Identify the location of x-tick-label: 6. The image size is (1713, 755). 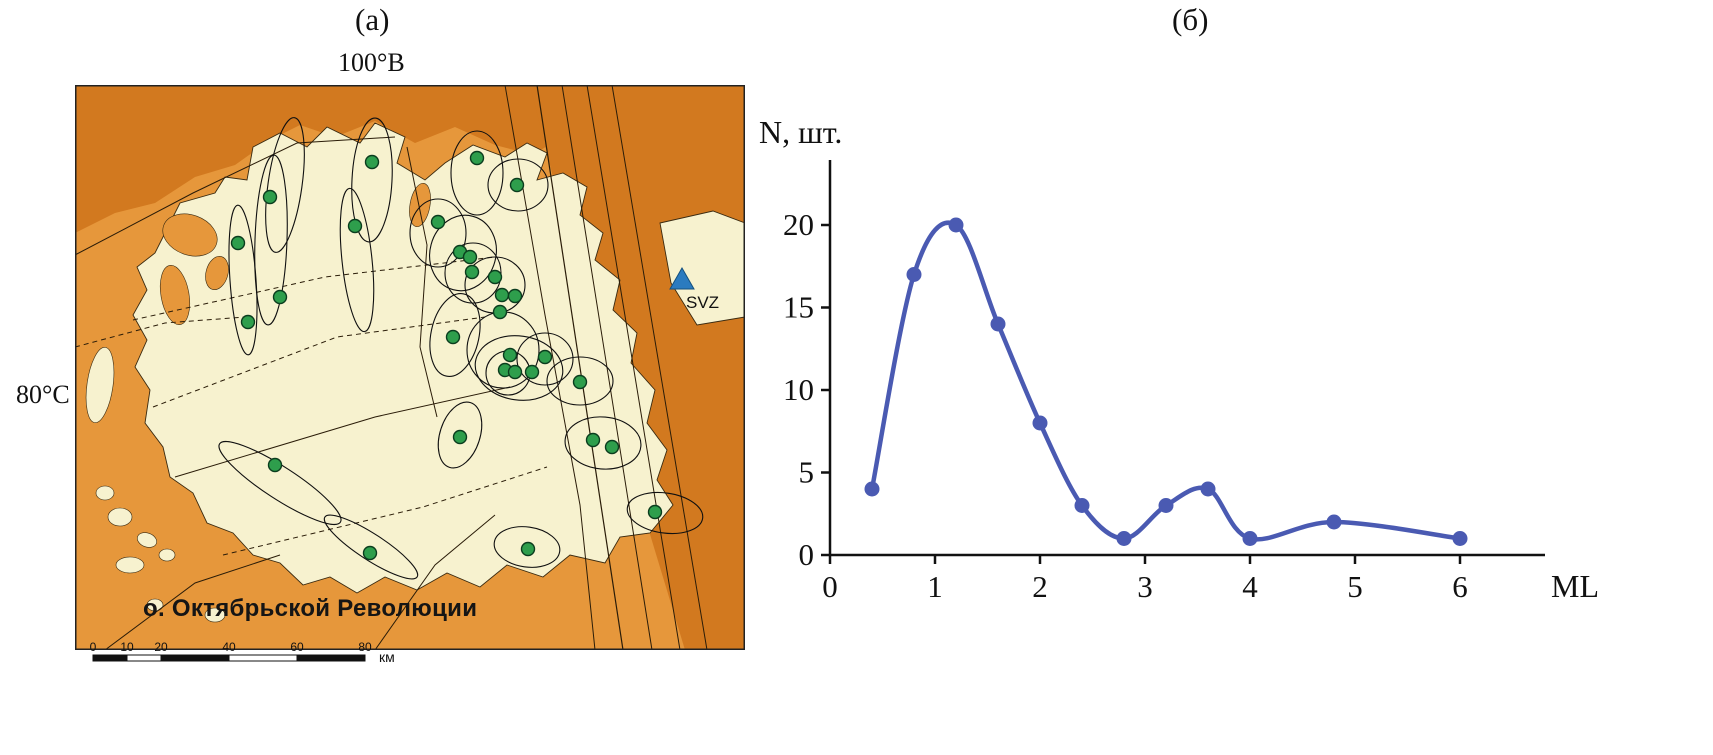
(1460, 586).